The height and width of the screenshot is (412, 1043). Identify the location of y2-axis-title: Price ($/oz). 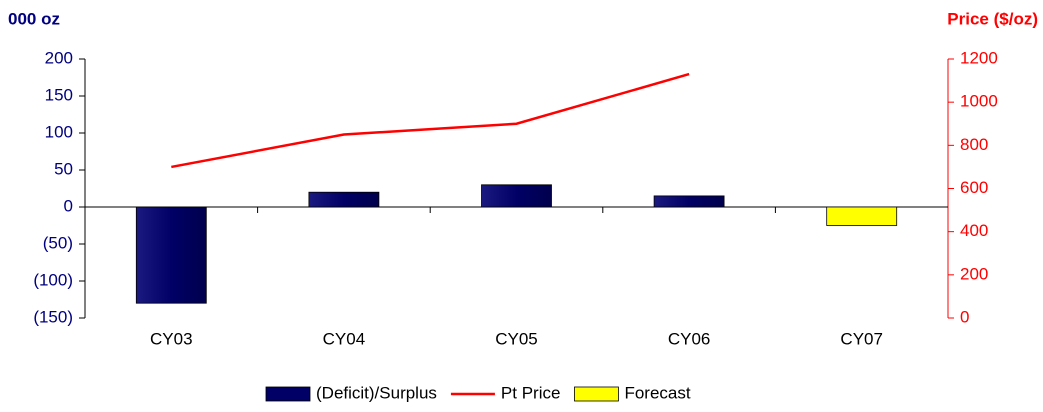
(992, 18).